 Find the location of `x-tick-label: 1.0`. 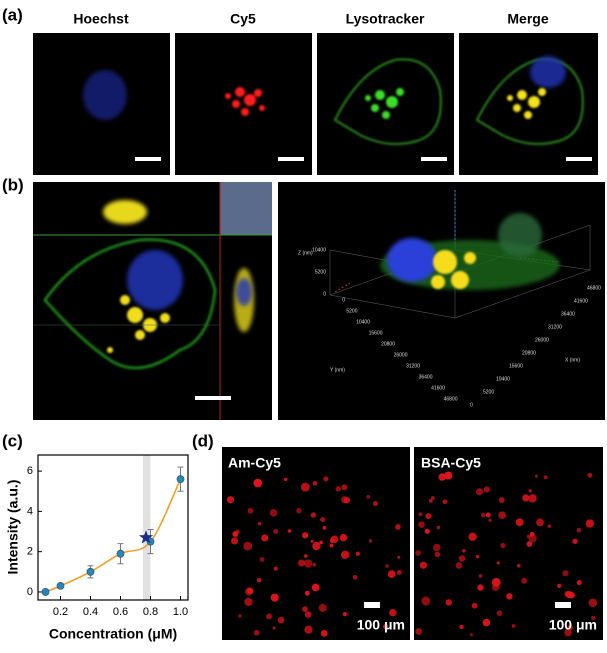

x-tick-label: 1.0 is located at coordinates (180, 612).